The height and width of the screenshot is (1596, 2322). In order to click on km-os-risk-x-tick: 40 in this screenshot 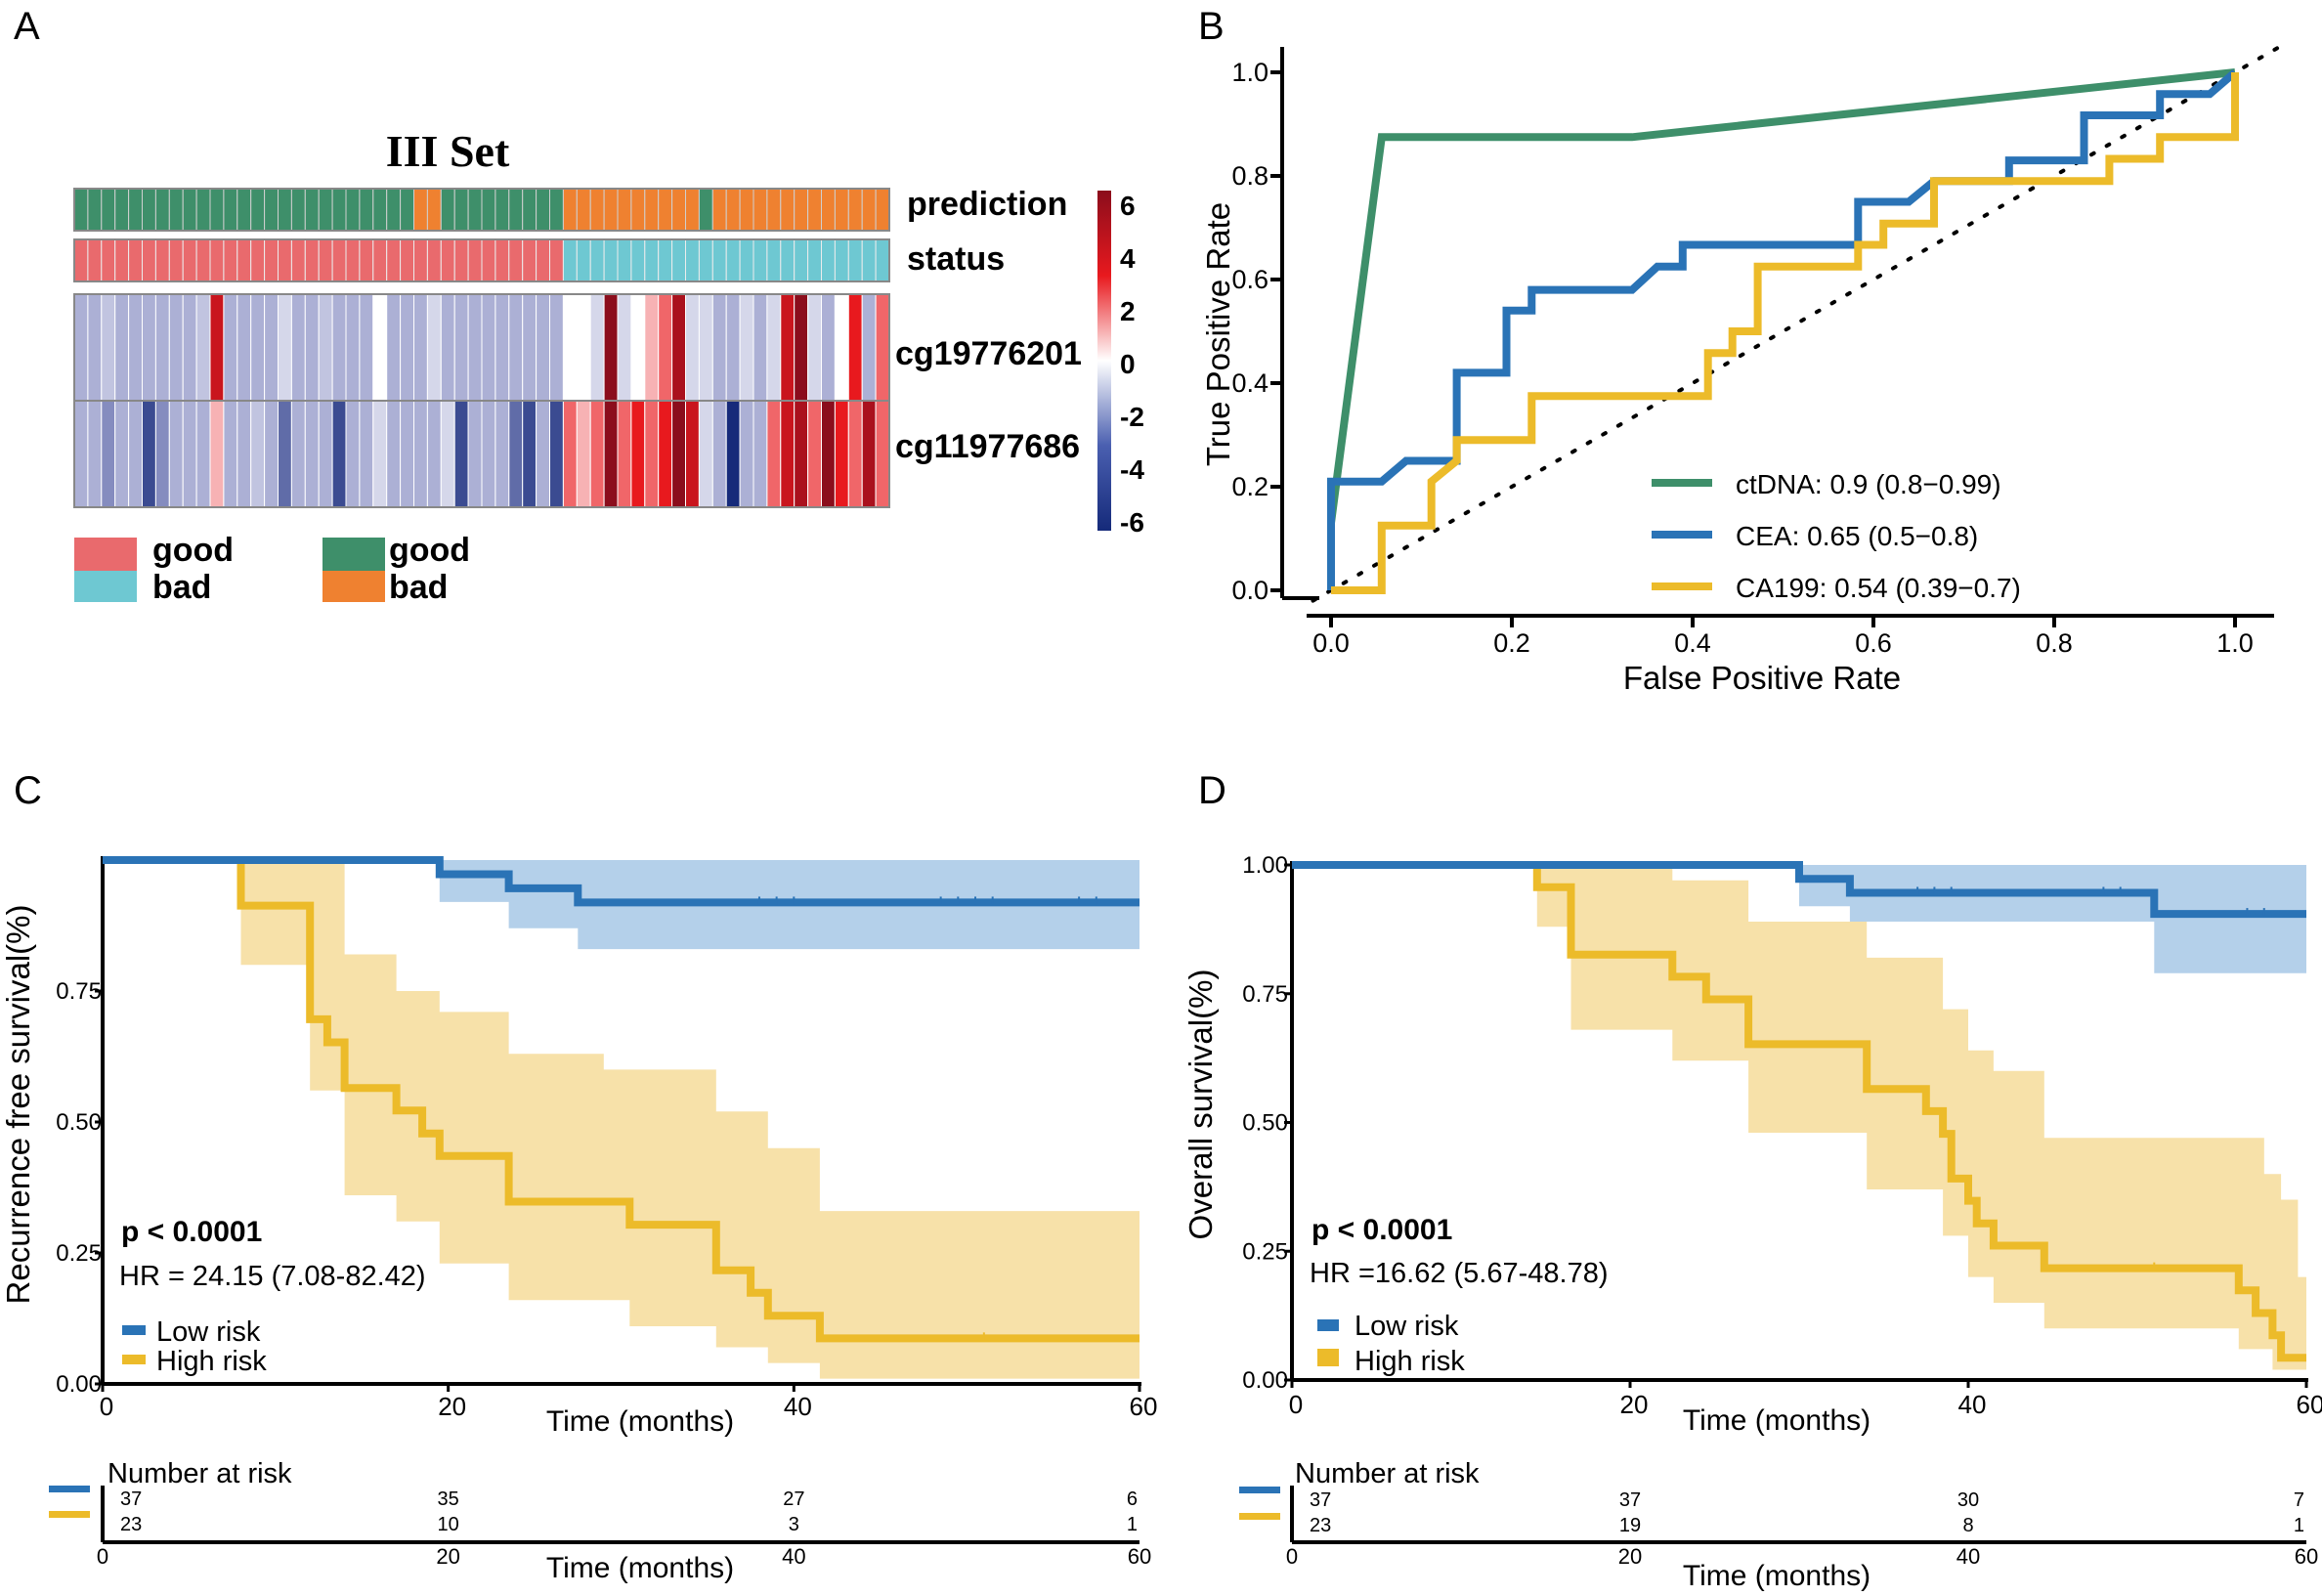, I will do `click(1968, 1556)`.